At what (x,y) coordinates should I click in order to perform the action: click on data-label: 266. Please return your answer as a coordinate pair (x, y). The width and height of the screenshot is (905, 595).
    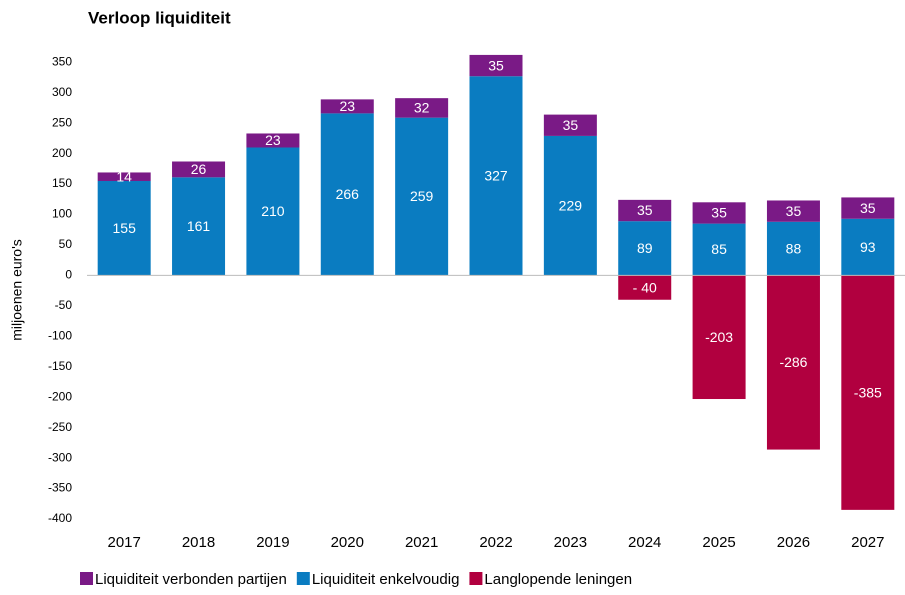
    Looking at the image, I should click on (348, 194).